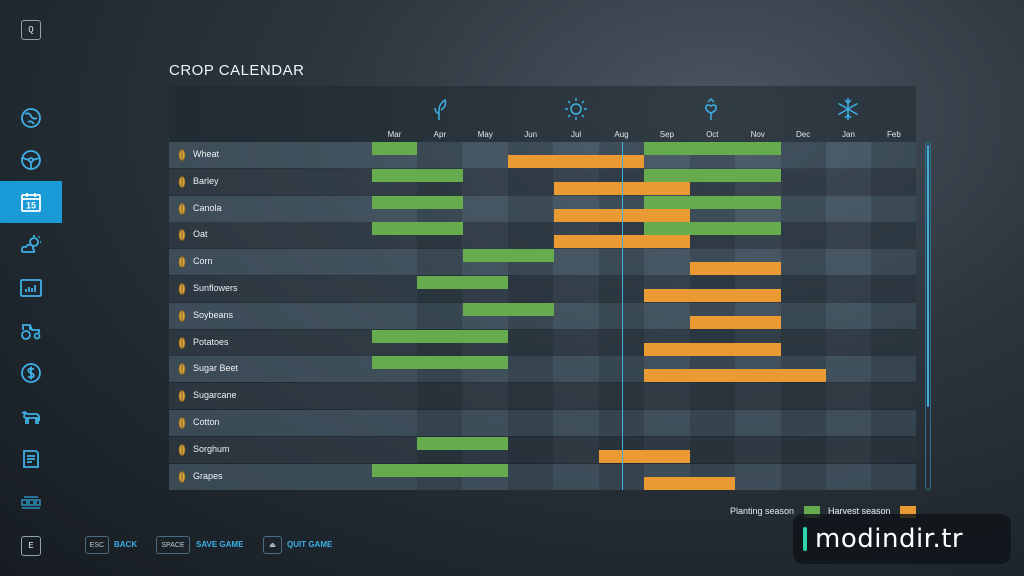 The height and width of the screenshot is (576, 1024). I want to click on crop-row-wheat: Wheat, so click(542, 155).